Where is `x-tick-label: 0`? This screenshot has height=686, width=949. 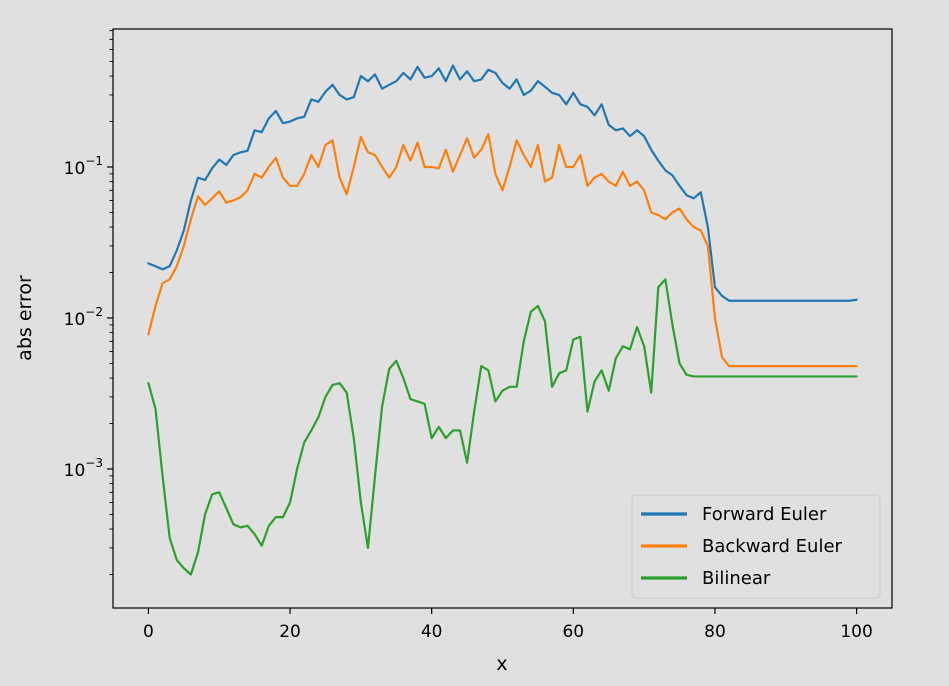
x-tick-label: 0 is located at coordinates (148, 632).